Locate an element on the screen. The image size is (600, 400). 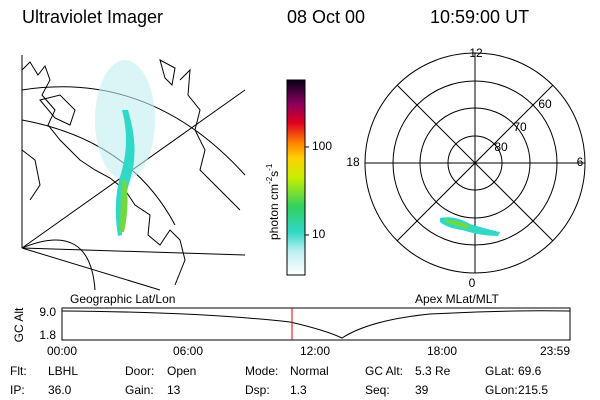
field-label: GLat: is located at coordinates (499, 371).